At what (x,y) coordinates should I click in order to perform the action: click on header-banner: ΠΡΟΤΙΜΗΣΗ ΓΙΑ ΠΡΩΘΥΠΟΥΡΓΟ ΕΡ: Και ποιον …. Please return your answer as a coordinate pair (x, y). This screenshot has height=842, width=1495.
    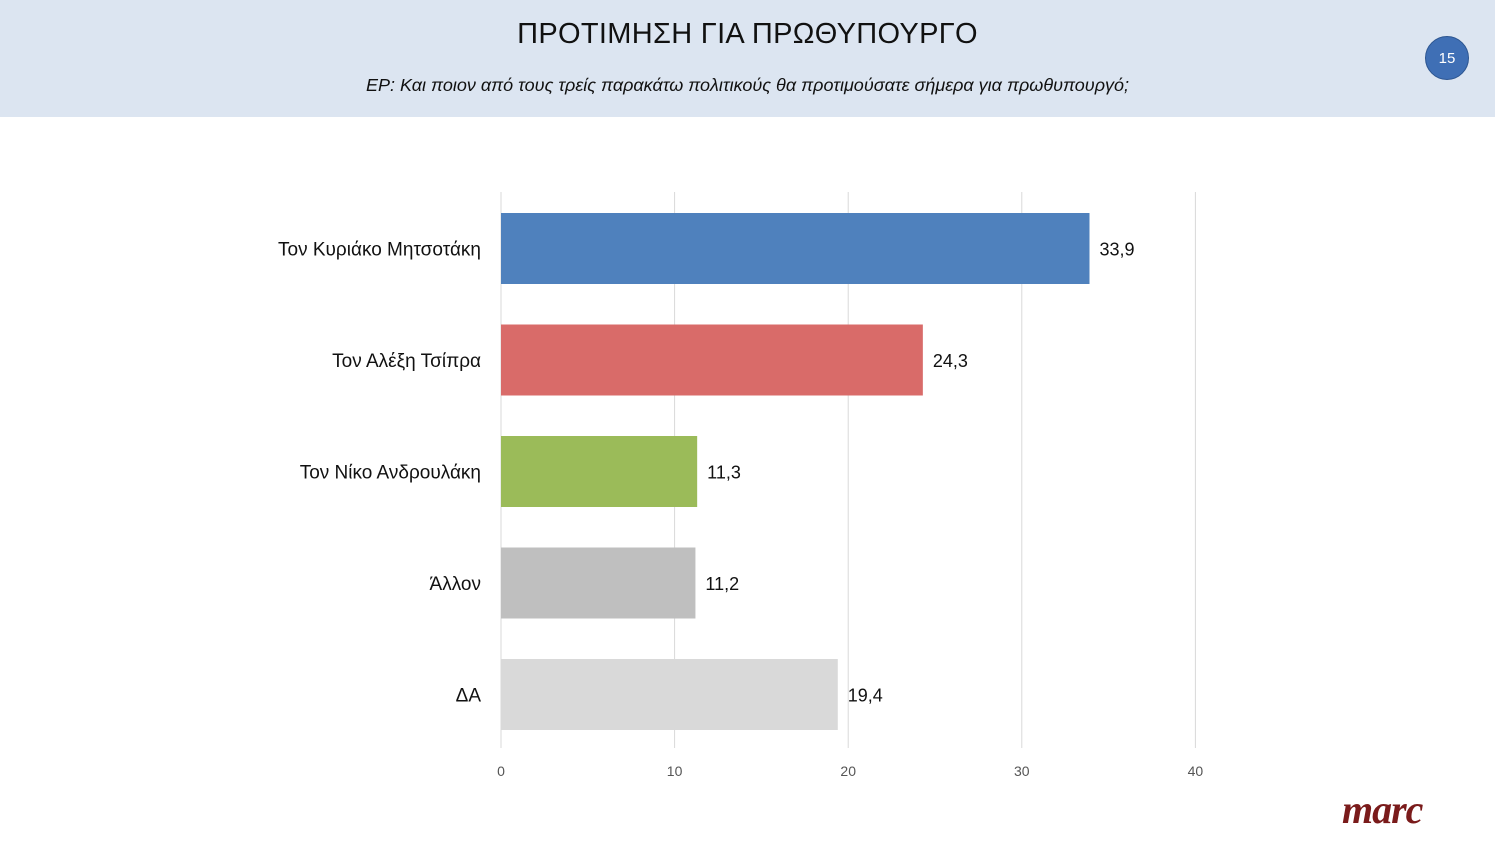
    Looking at the image, I should click on (747, 58).